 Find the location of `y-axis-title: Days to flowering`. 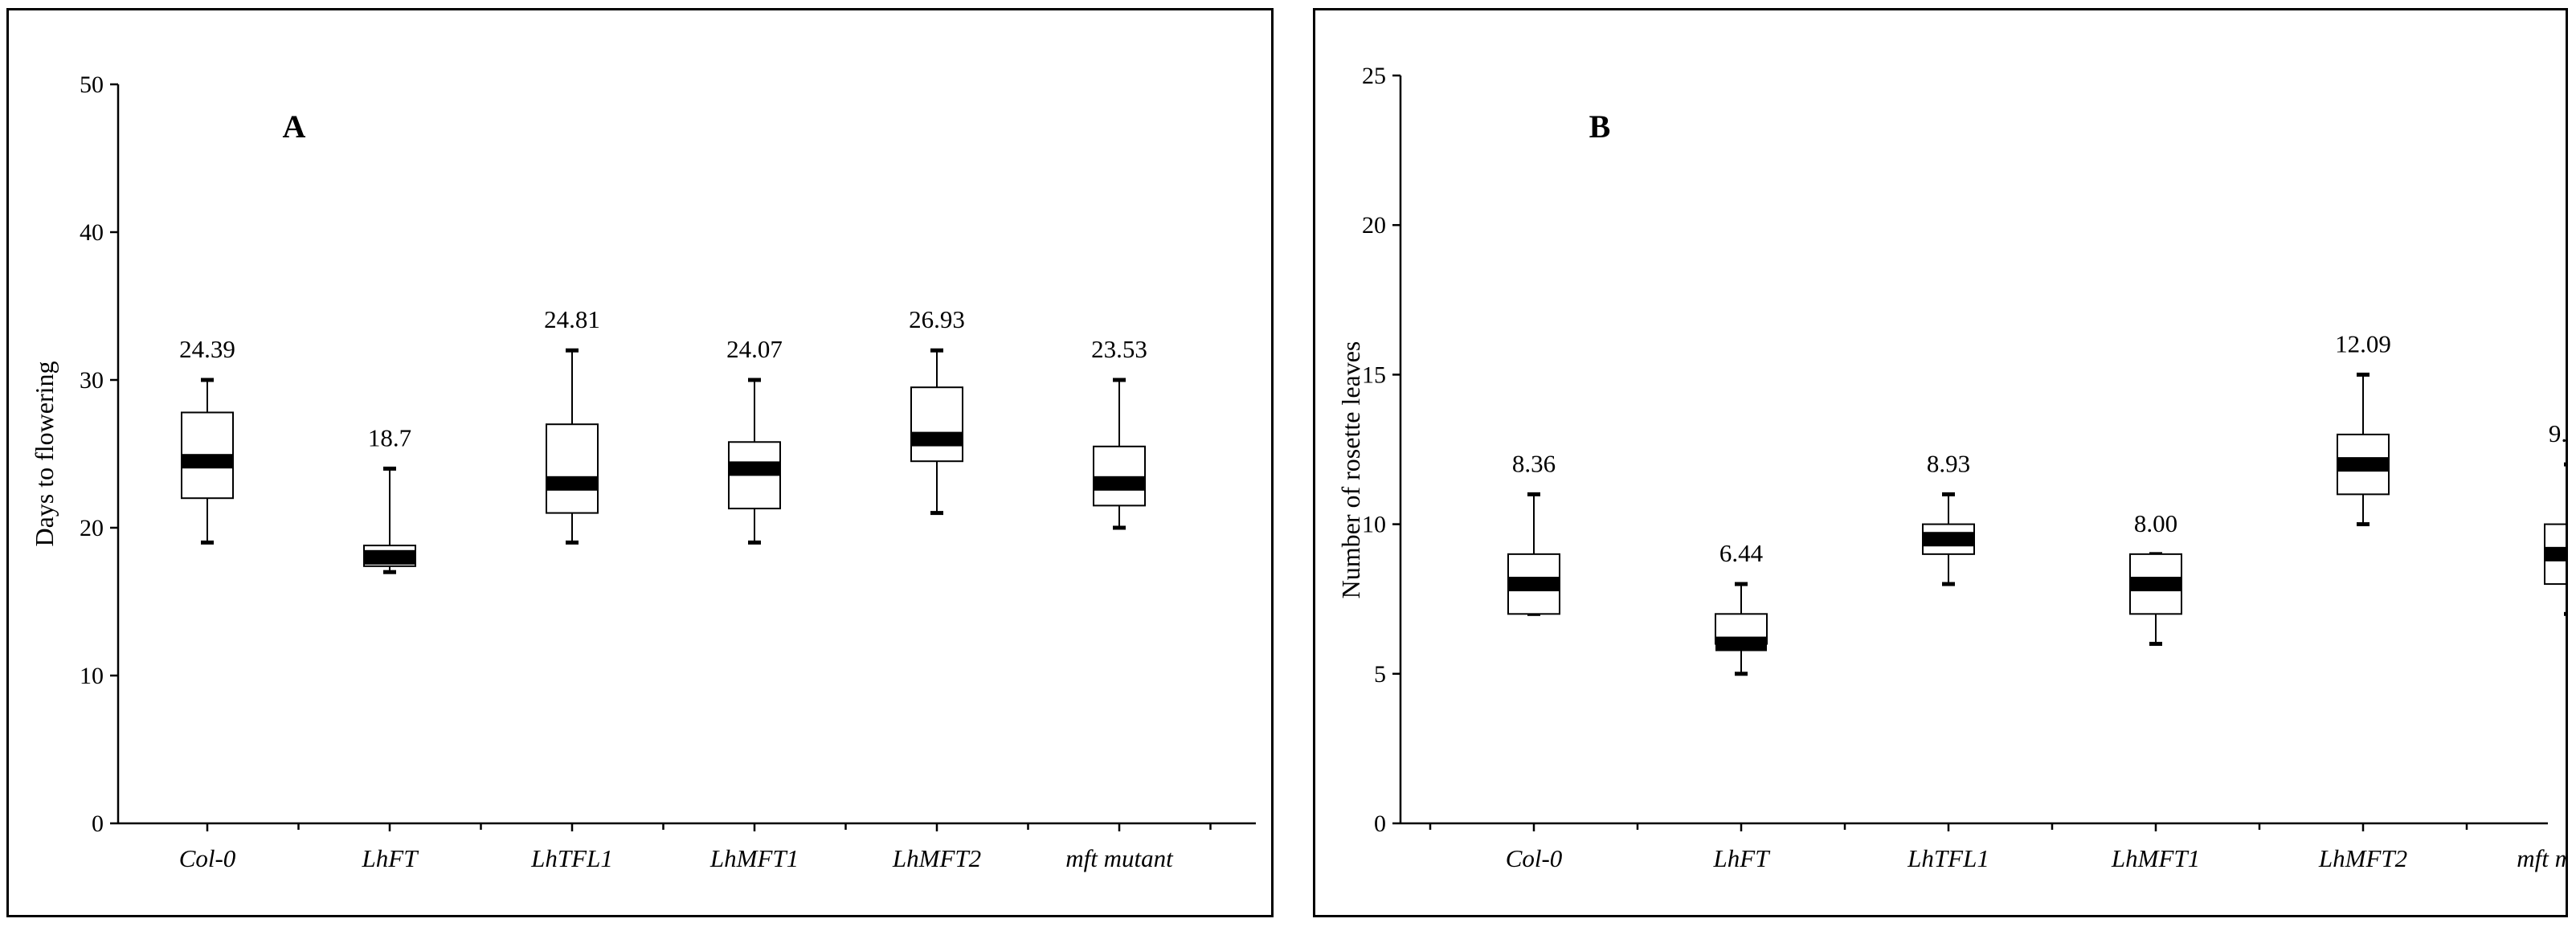

y-axis-title: Days to flowering is located at coordinates (44, 453).